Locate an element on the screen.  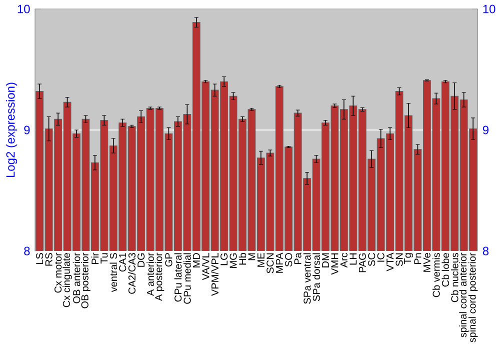
x-tick-label: M is located at coordinates (252, 256).